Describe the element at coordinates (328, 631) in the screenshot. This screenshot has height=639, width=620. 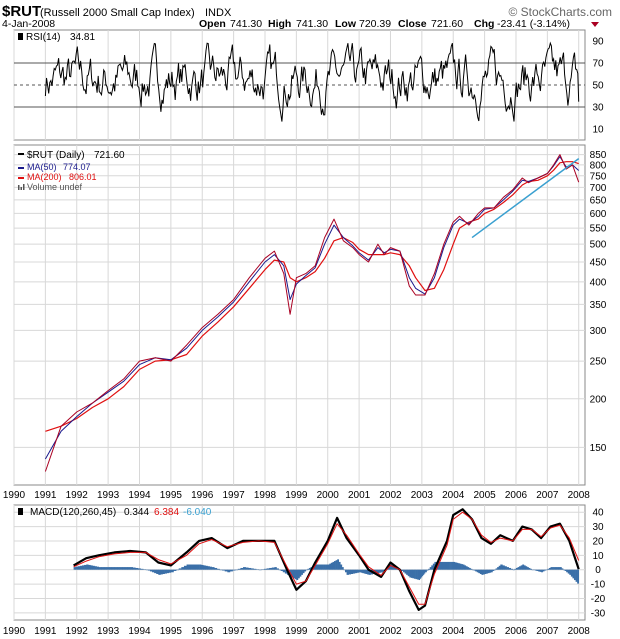
I see `x-axis-year-label: 2000` at that location.